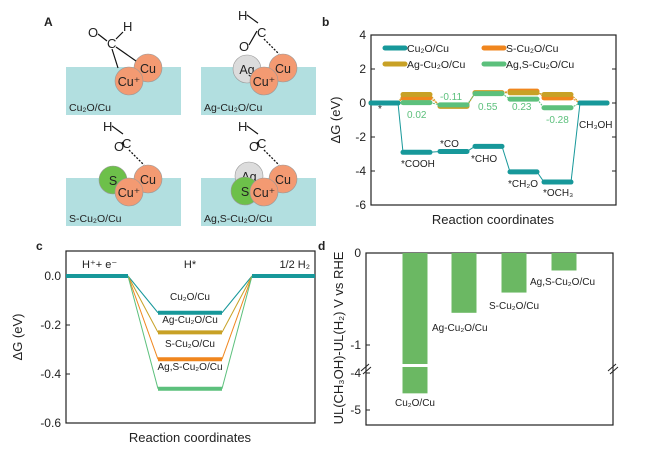 This screenshot has height=452, width=647. What do you see at coordinates (95, 219) in the screenshot?
I see `structure-name: S-Cu₂O/Cu` at bounding box center [95, 219].